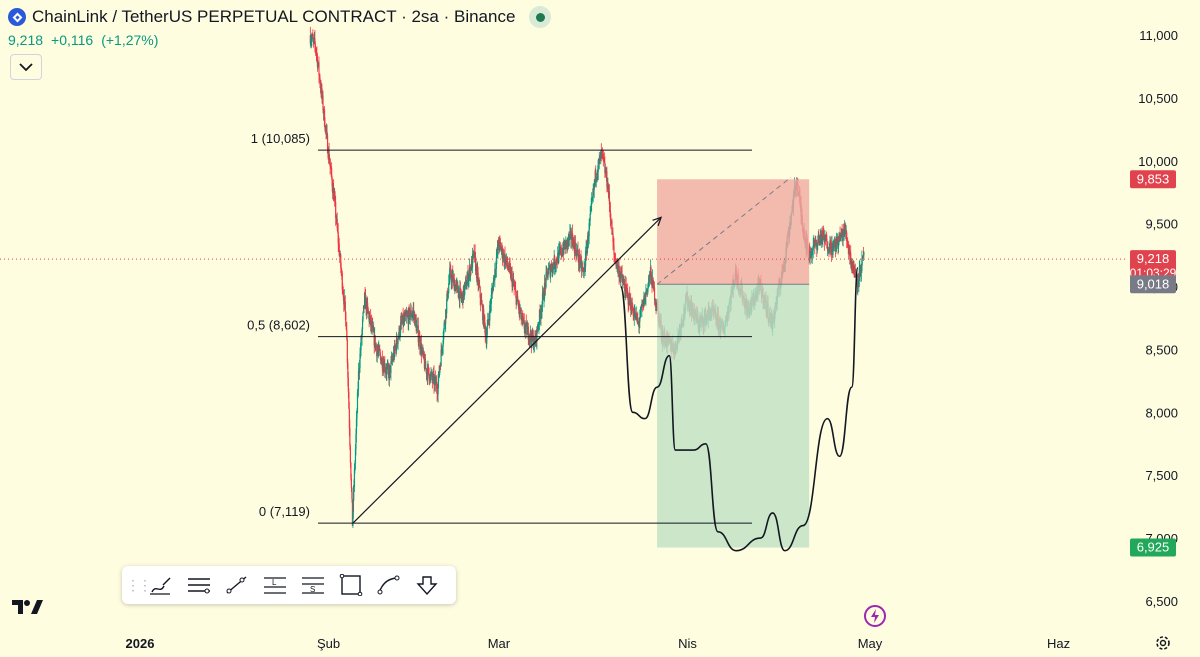 The height and width of the screenshot is (657, 1200). I want to click on fib-level-label: 1 (10,085), so click(280, 138).